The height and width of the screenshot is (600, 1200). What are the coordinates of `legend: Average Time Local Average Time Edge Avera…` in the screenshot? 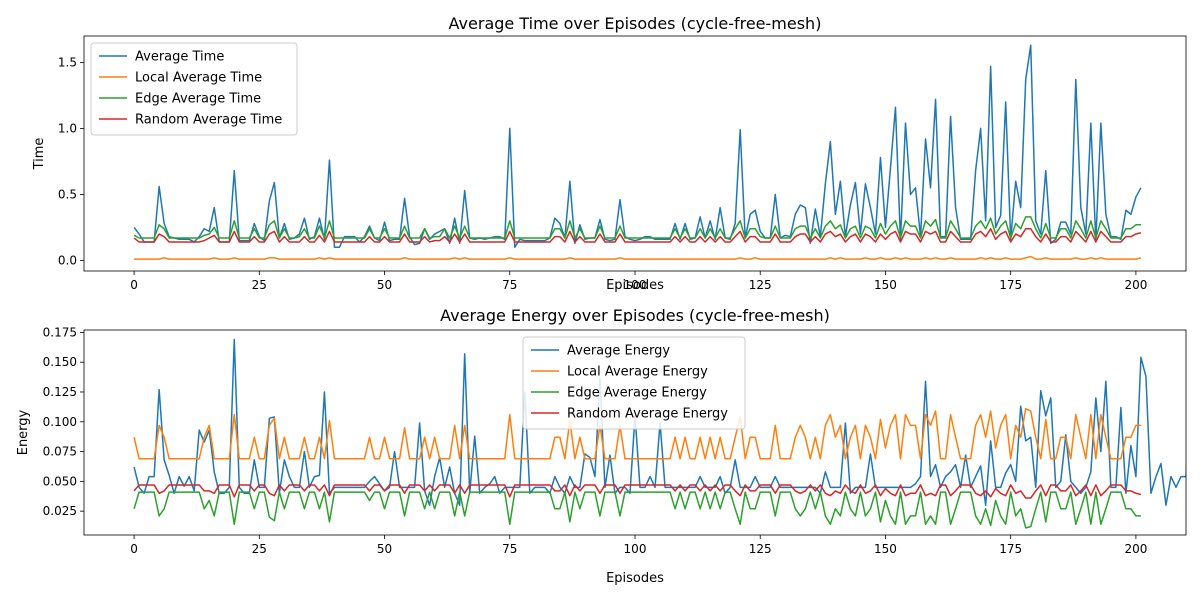 It's located at (194, 89).